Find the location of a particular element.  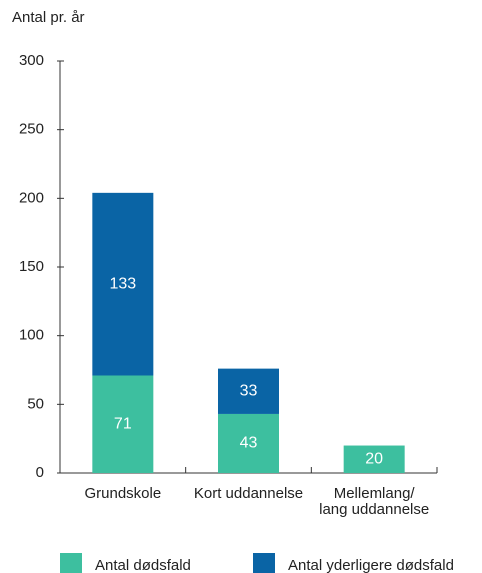

x-tick-label: Grundskole is located at coordinates (122, 493).